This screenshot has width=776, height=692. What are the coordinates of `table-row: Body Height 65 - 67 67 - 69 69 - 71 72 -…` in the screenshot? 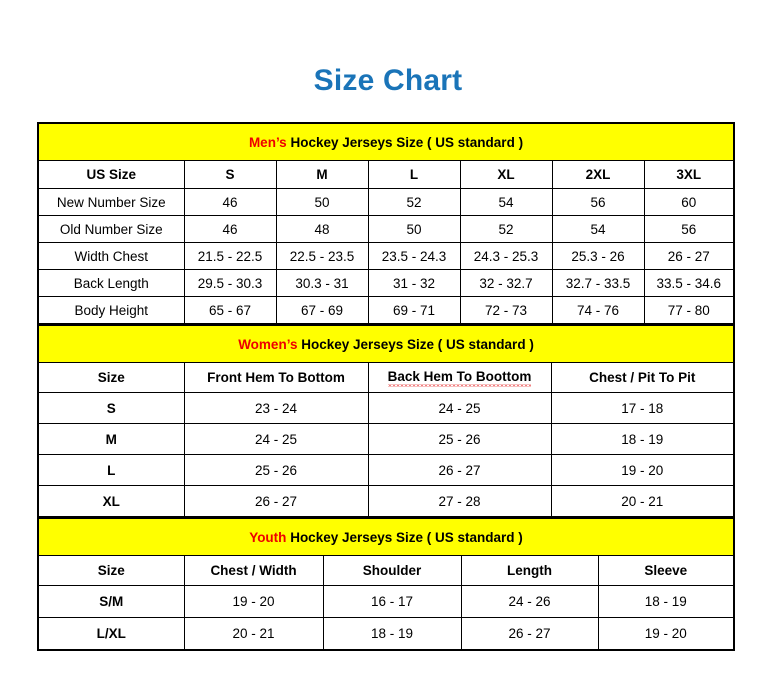 It's located at (386, 310).